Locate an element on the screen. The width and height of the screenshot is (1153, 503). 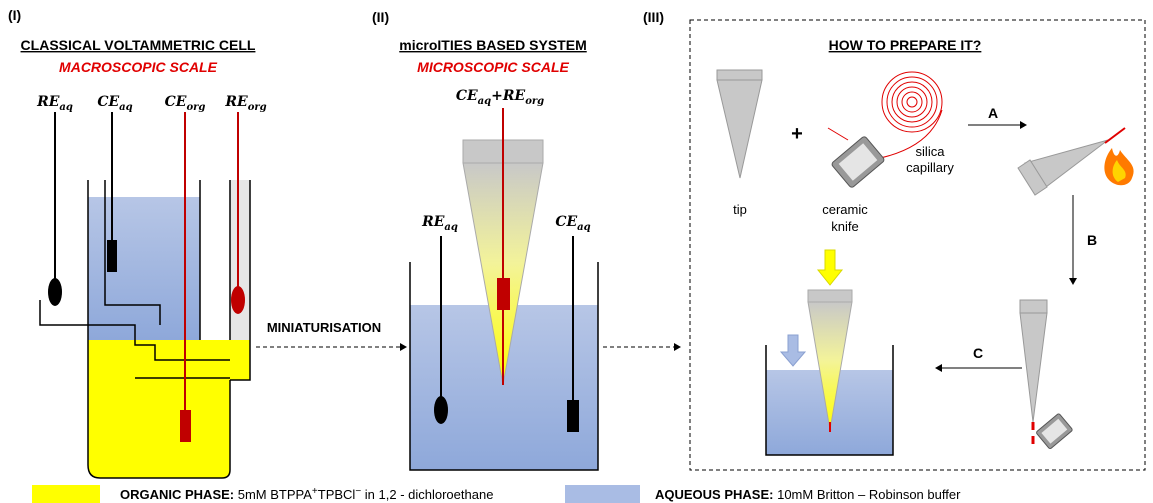
text-part: 5mM BTPPA is located at coordinates (275, 494).